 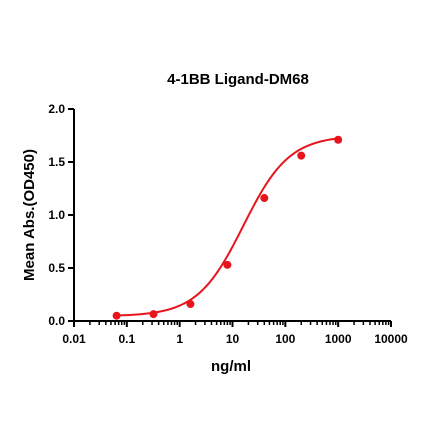 What do you see at coordinates (56, 109) in the screenshot?
I see `y-tick-label: 2.0` at bounding box center [56, 109].